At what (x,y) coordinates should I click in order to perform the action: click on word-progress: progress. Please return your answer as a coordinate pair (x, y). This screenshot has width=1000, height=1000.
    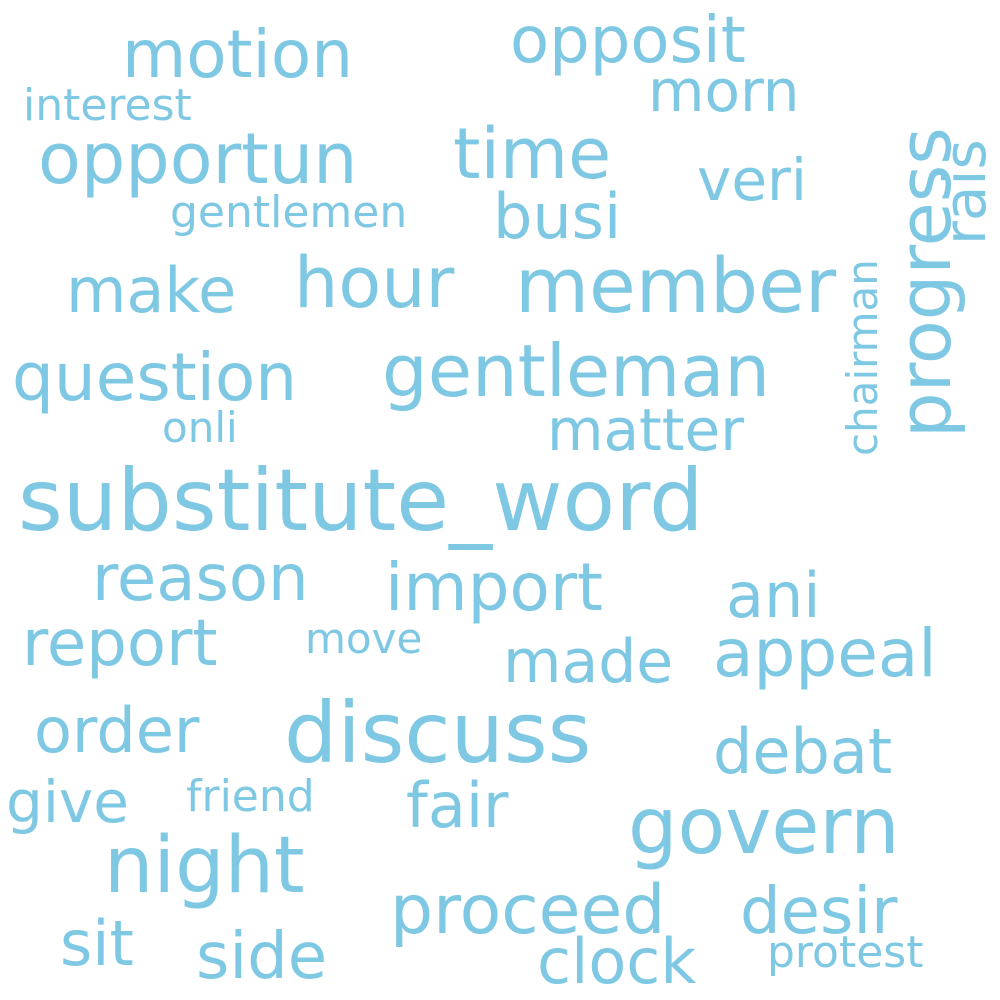
    Looking at the image, I should click on (925, 282).